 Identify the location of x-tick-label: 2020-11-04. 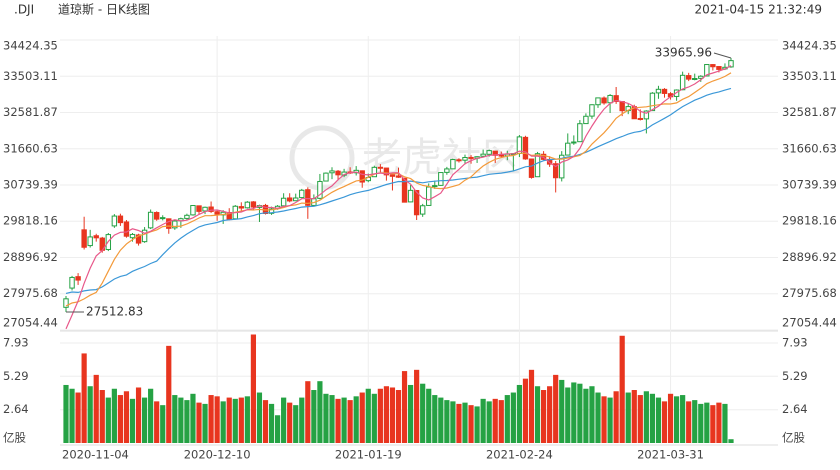
(95, 455).